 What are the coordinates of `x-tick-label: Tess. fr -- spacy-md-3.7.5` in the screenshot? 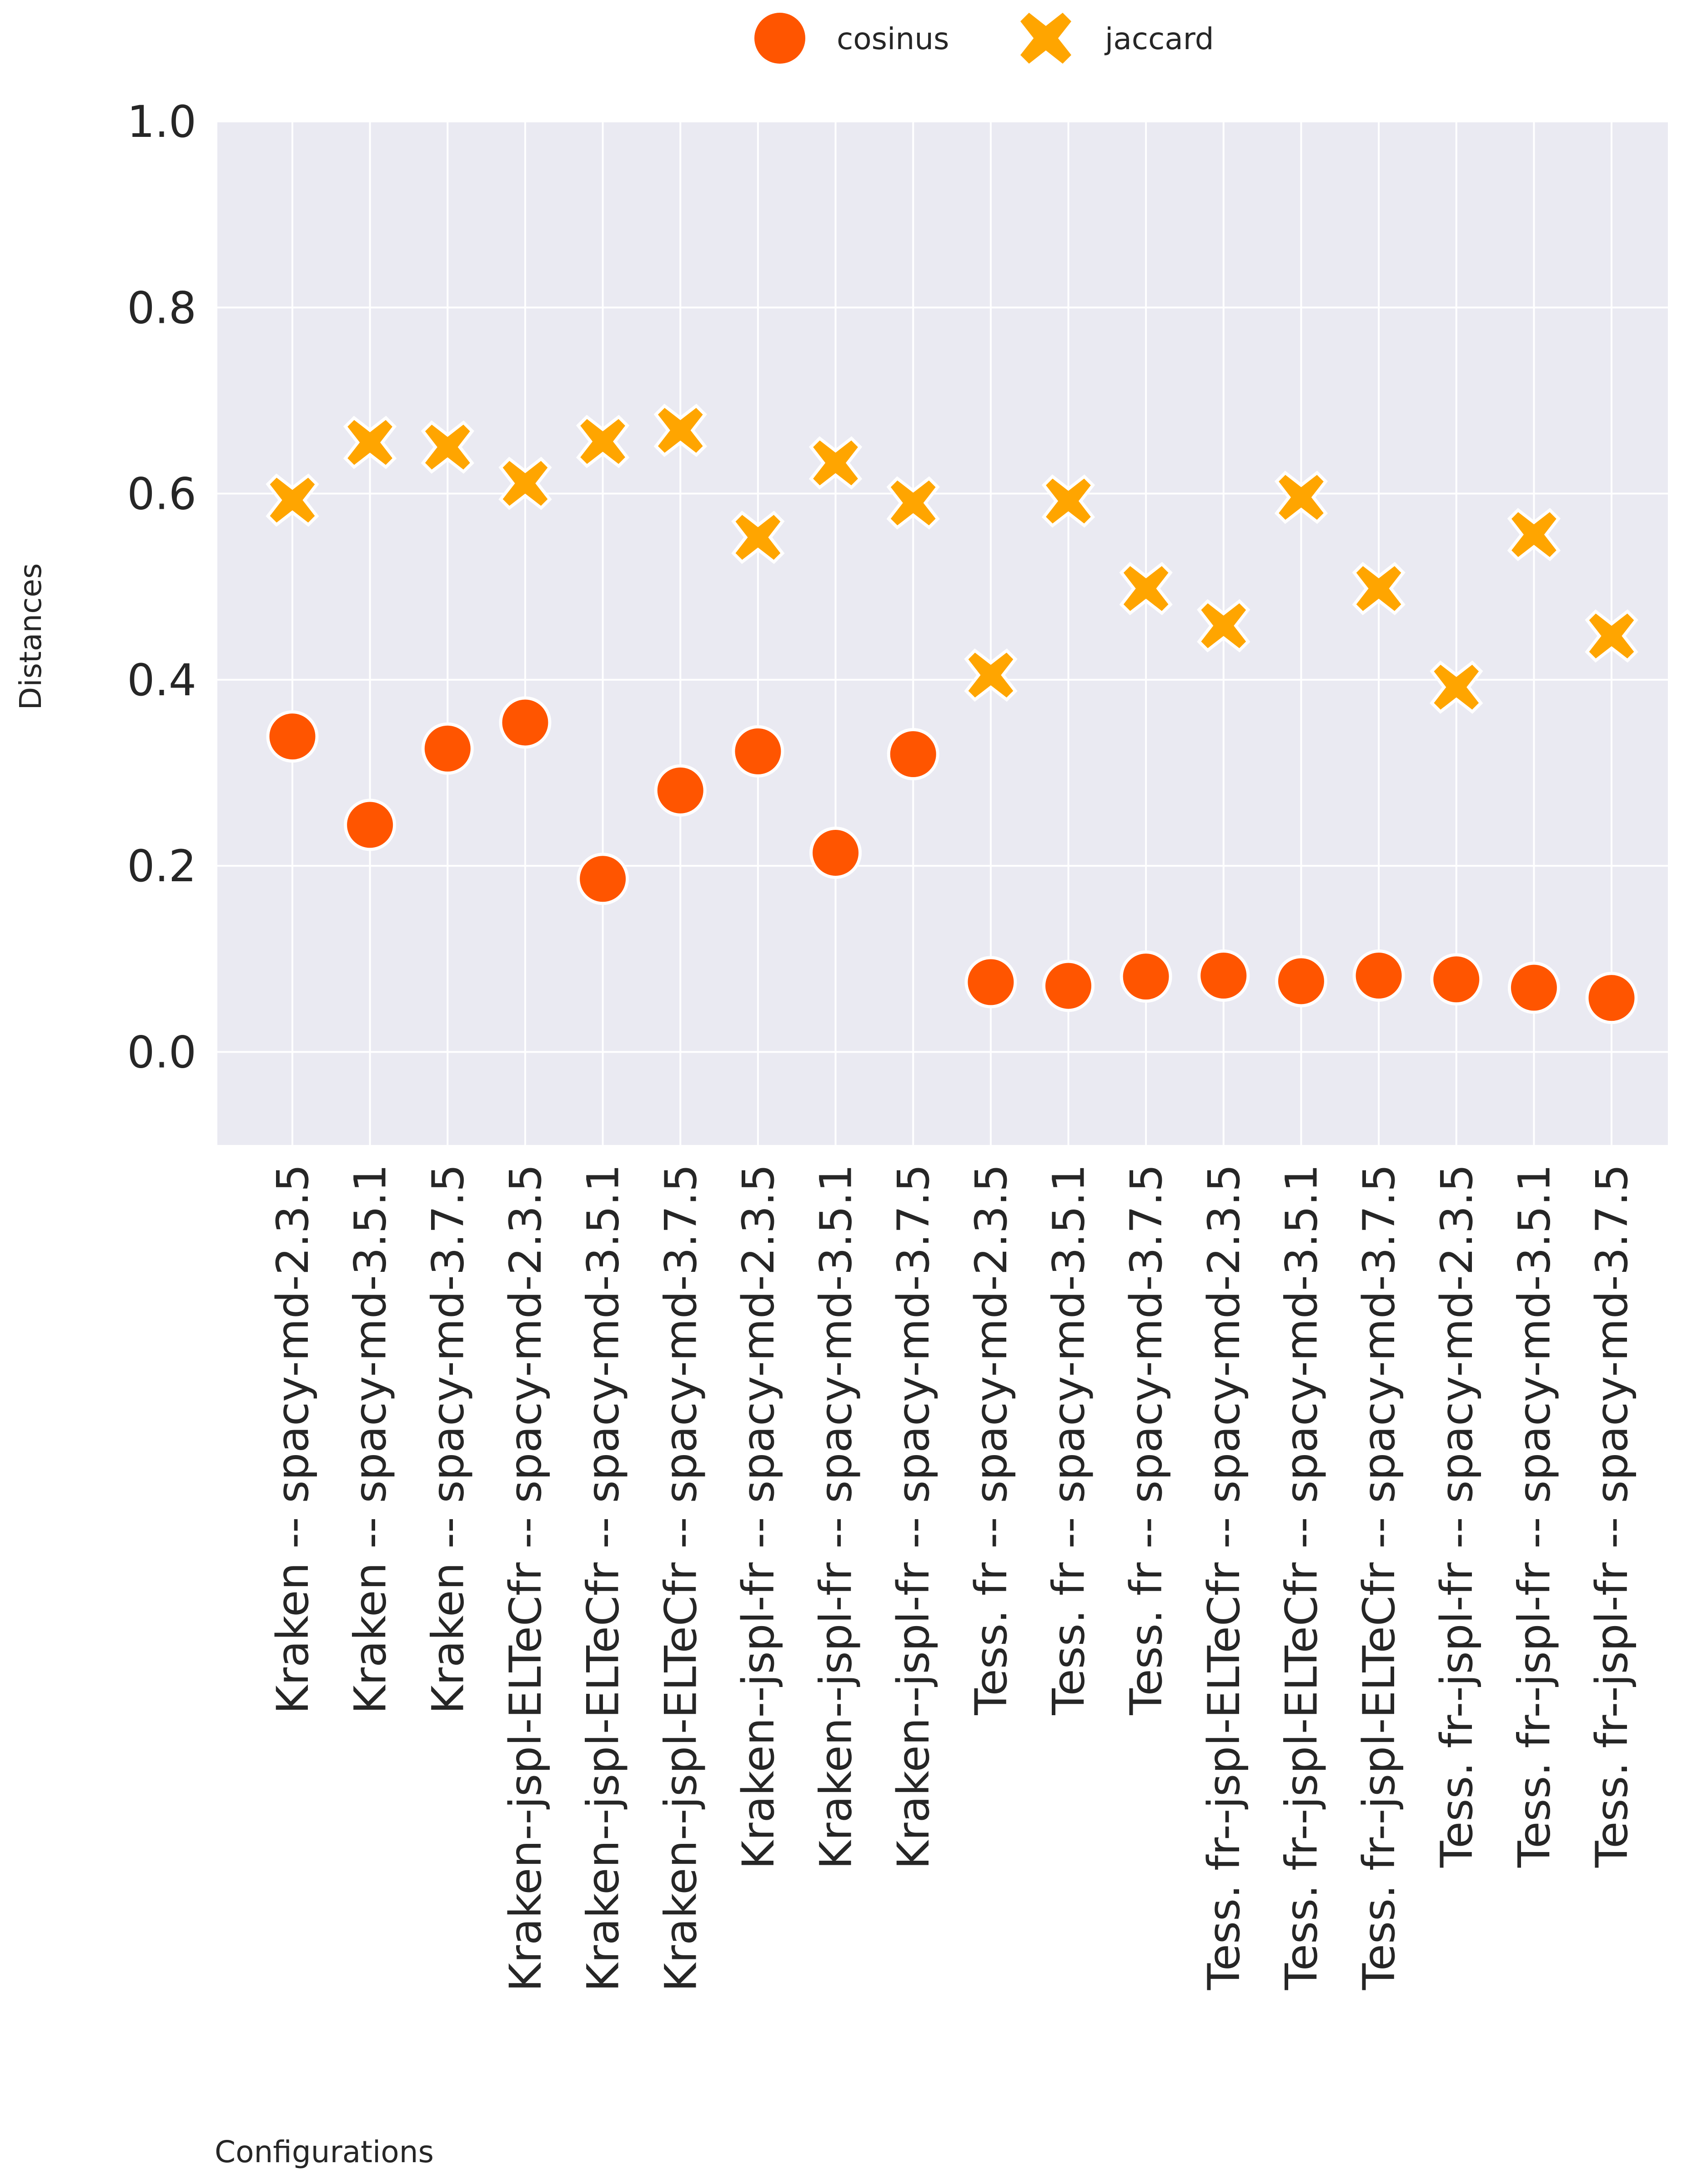 It's located at (1146, 1440).